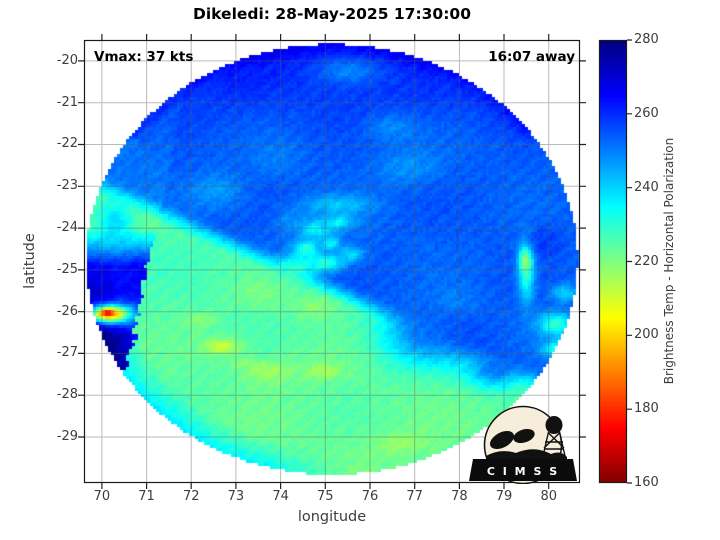  I want to click on x-tick-label: 75, so click(325, 496).